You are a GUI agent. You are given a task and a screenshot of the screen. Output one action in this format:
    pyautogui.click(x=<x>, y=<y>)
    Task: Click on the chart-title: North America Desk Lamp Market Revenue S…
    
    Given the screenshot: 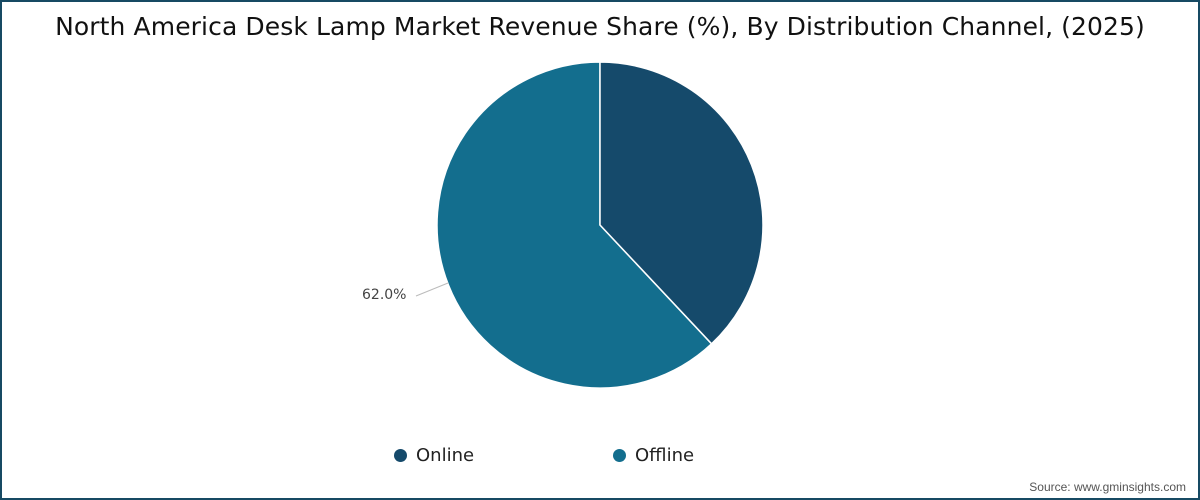 What is the action you would take?
    pyautogui.click(x=600, y=26)
    